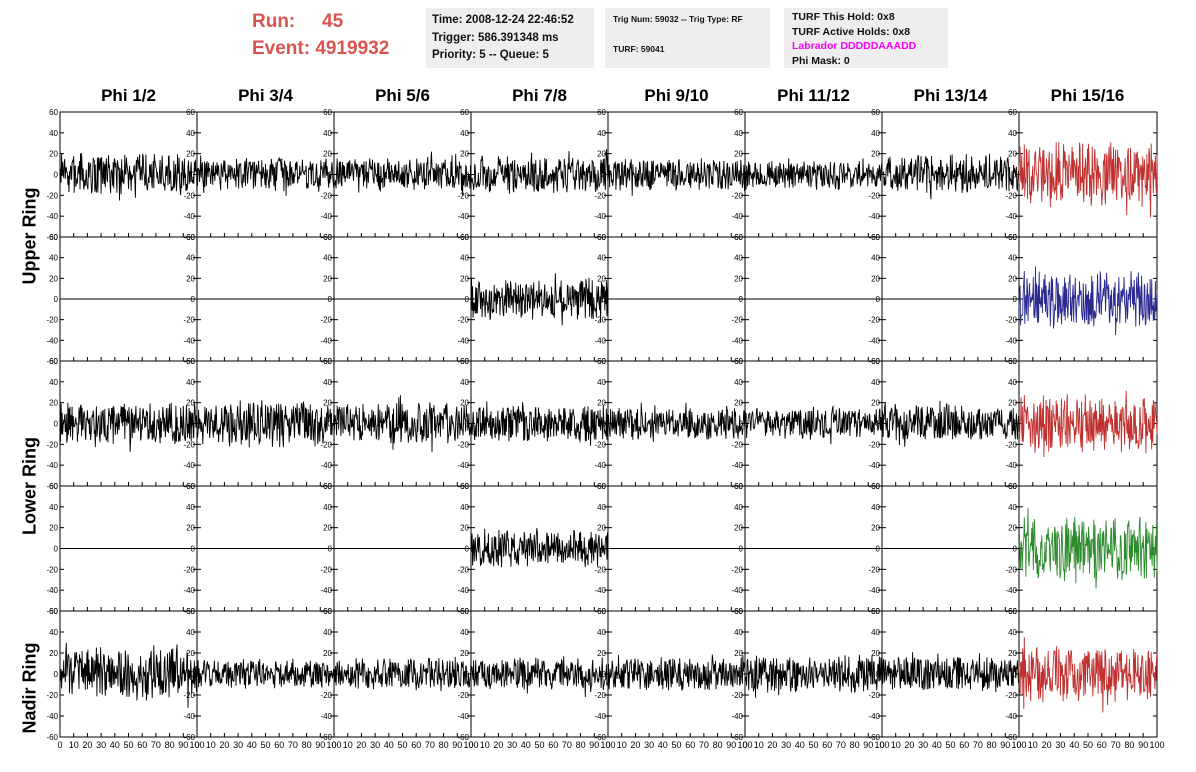 This screenshot has height=772, width=1196. What do you see at coordinates (821, 60) in the screenshot?
I see `phi-mask-text: Phi Mask: 0` at bounding box center [821, 60].